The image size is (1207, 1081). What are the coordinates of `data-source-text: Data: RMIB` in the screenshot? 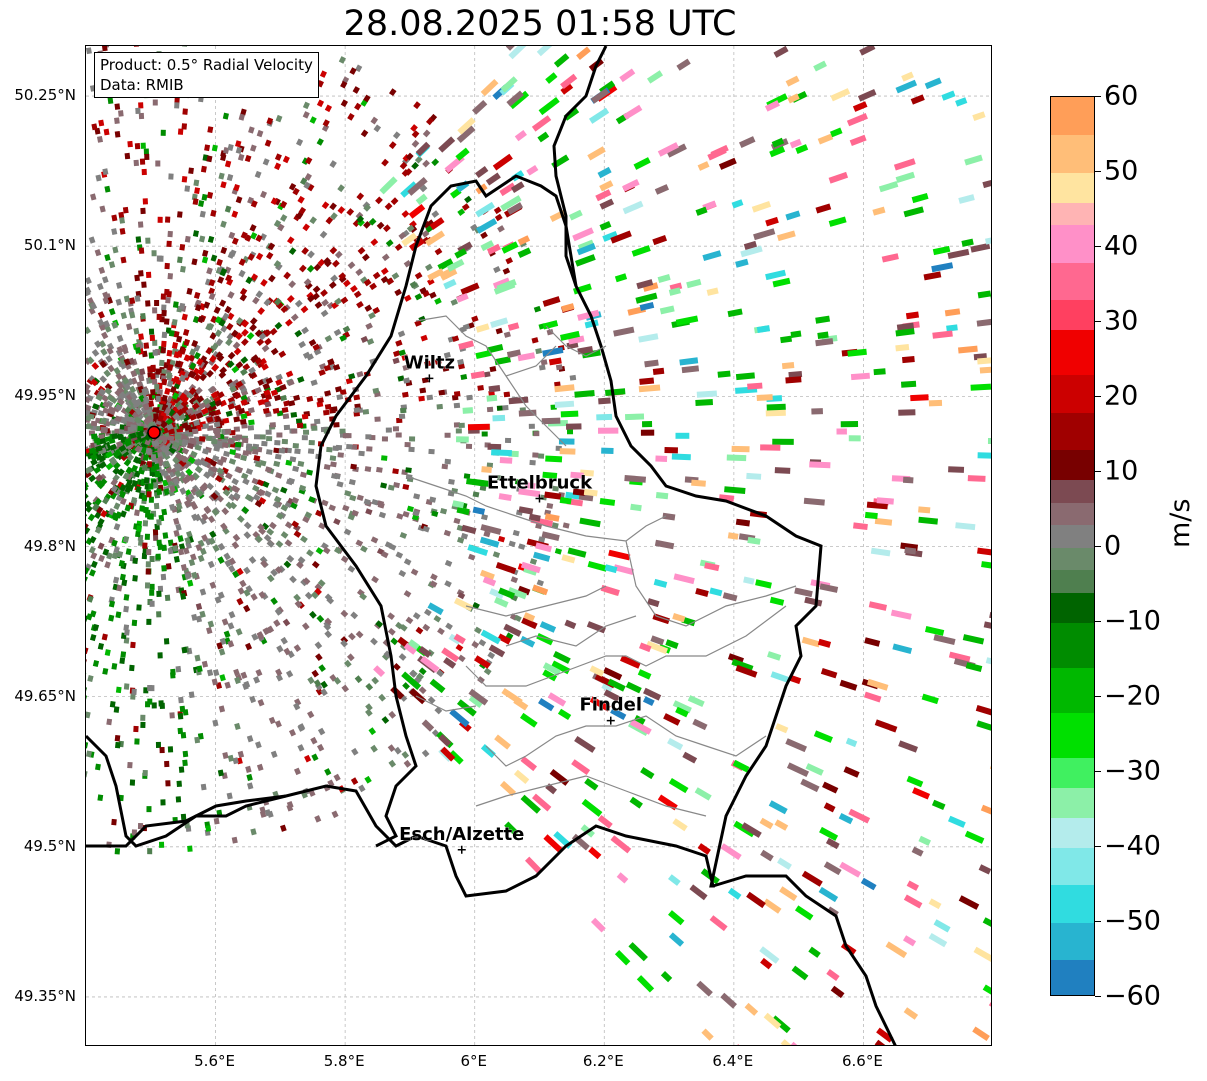 It's located at (142, 85).